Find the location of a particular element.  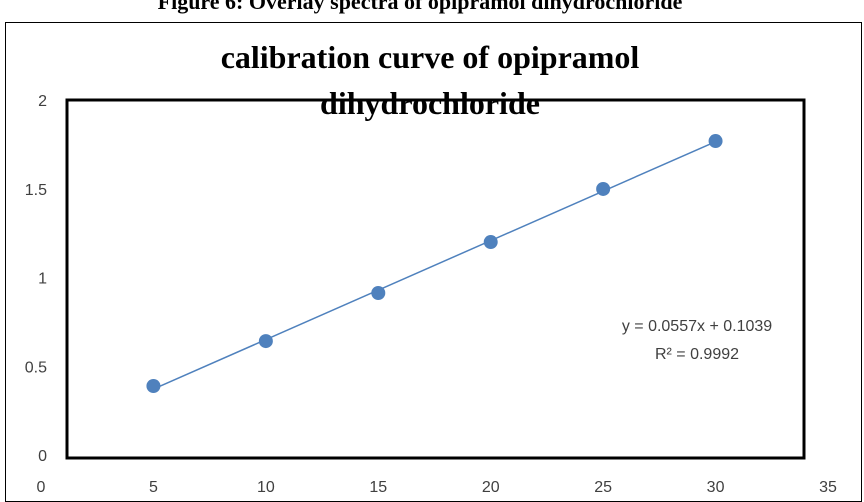

x-tick-label: 30 is located at coordinates (716, 487).